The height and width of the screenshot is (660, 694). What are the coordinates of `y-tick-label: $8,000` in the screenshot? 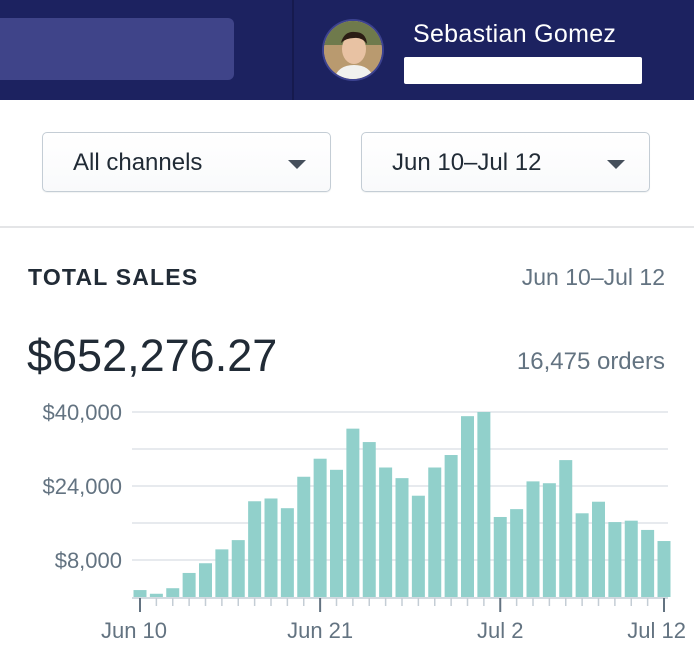 It's located at (88, 560).